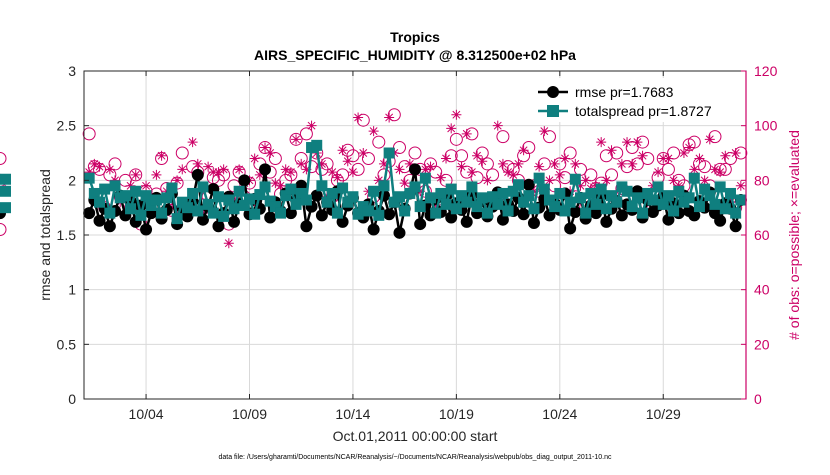 This screenshot has height=475, width=830. Describe the element at coordinates (456, 414) in the screenshot. I see `x-tick-label: 10/19` at that location.